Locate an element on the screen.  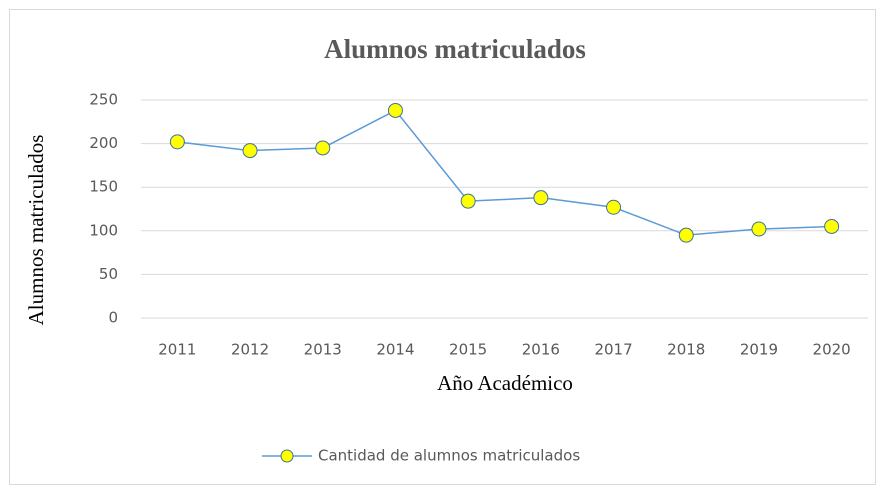
x-tick-label: 2020 is located at coordinates (832, 350).